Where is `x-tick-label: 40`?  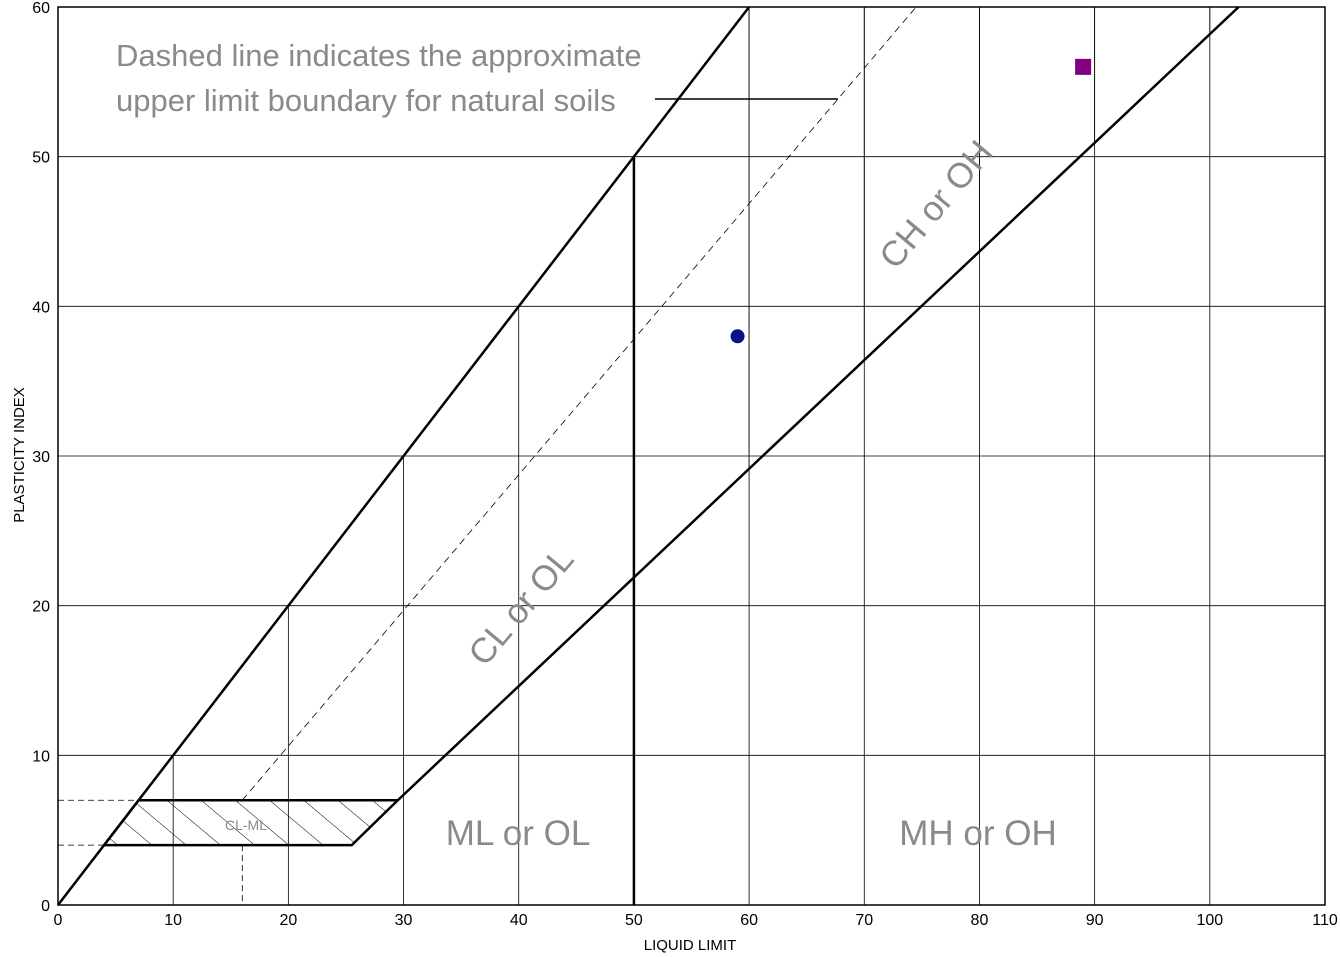
x-tick-label: 40 is located at coordinates (519, 920).